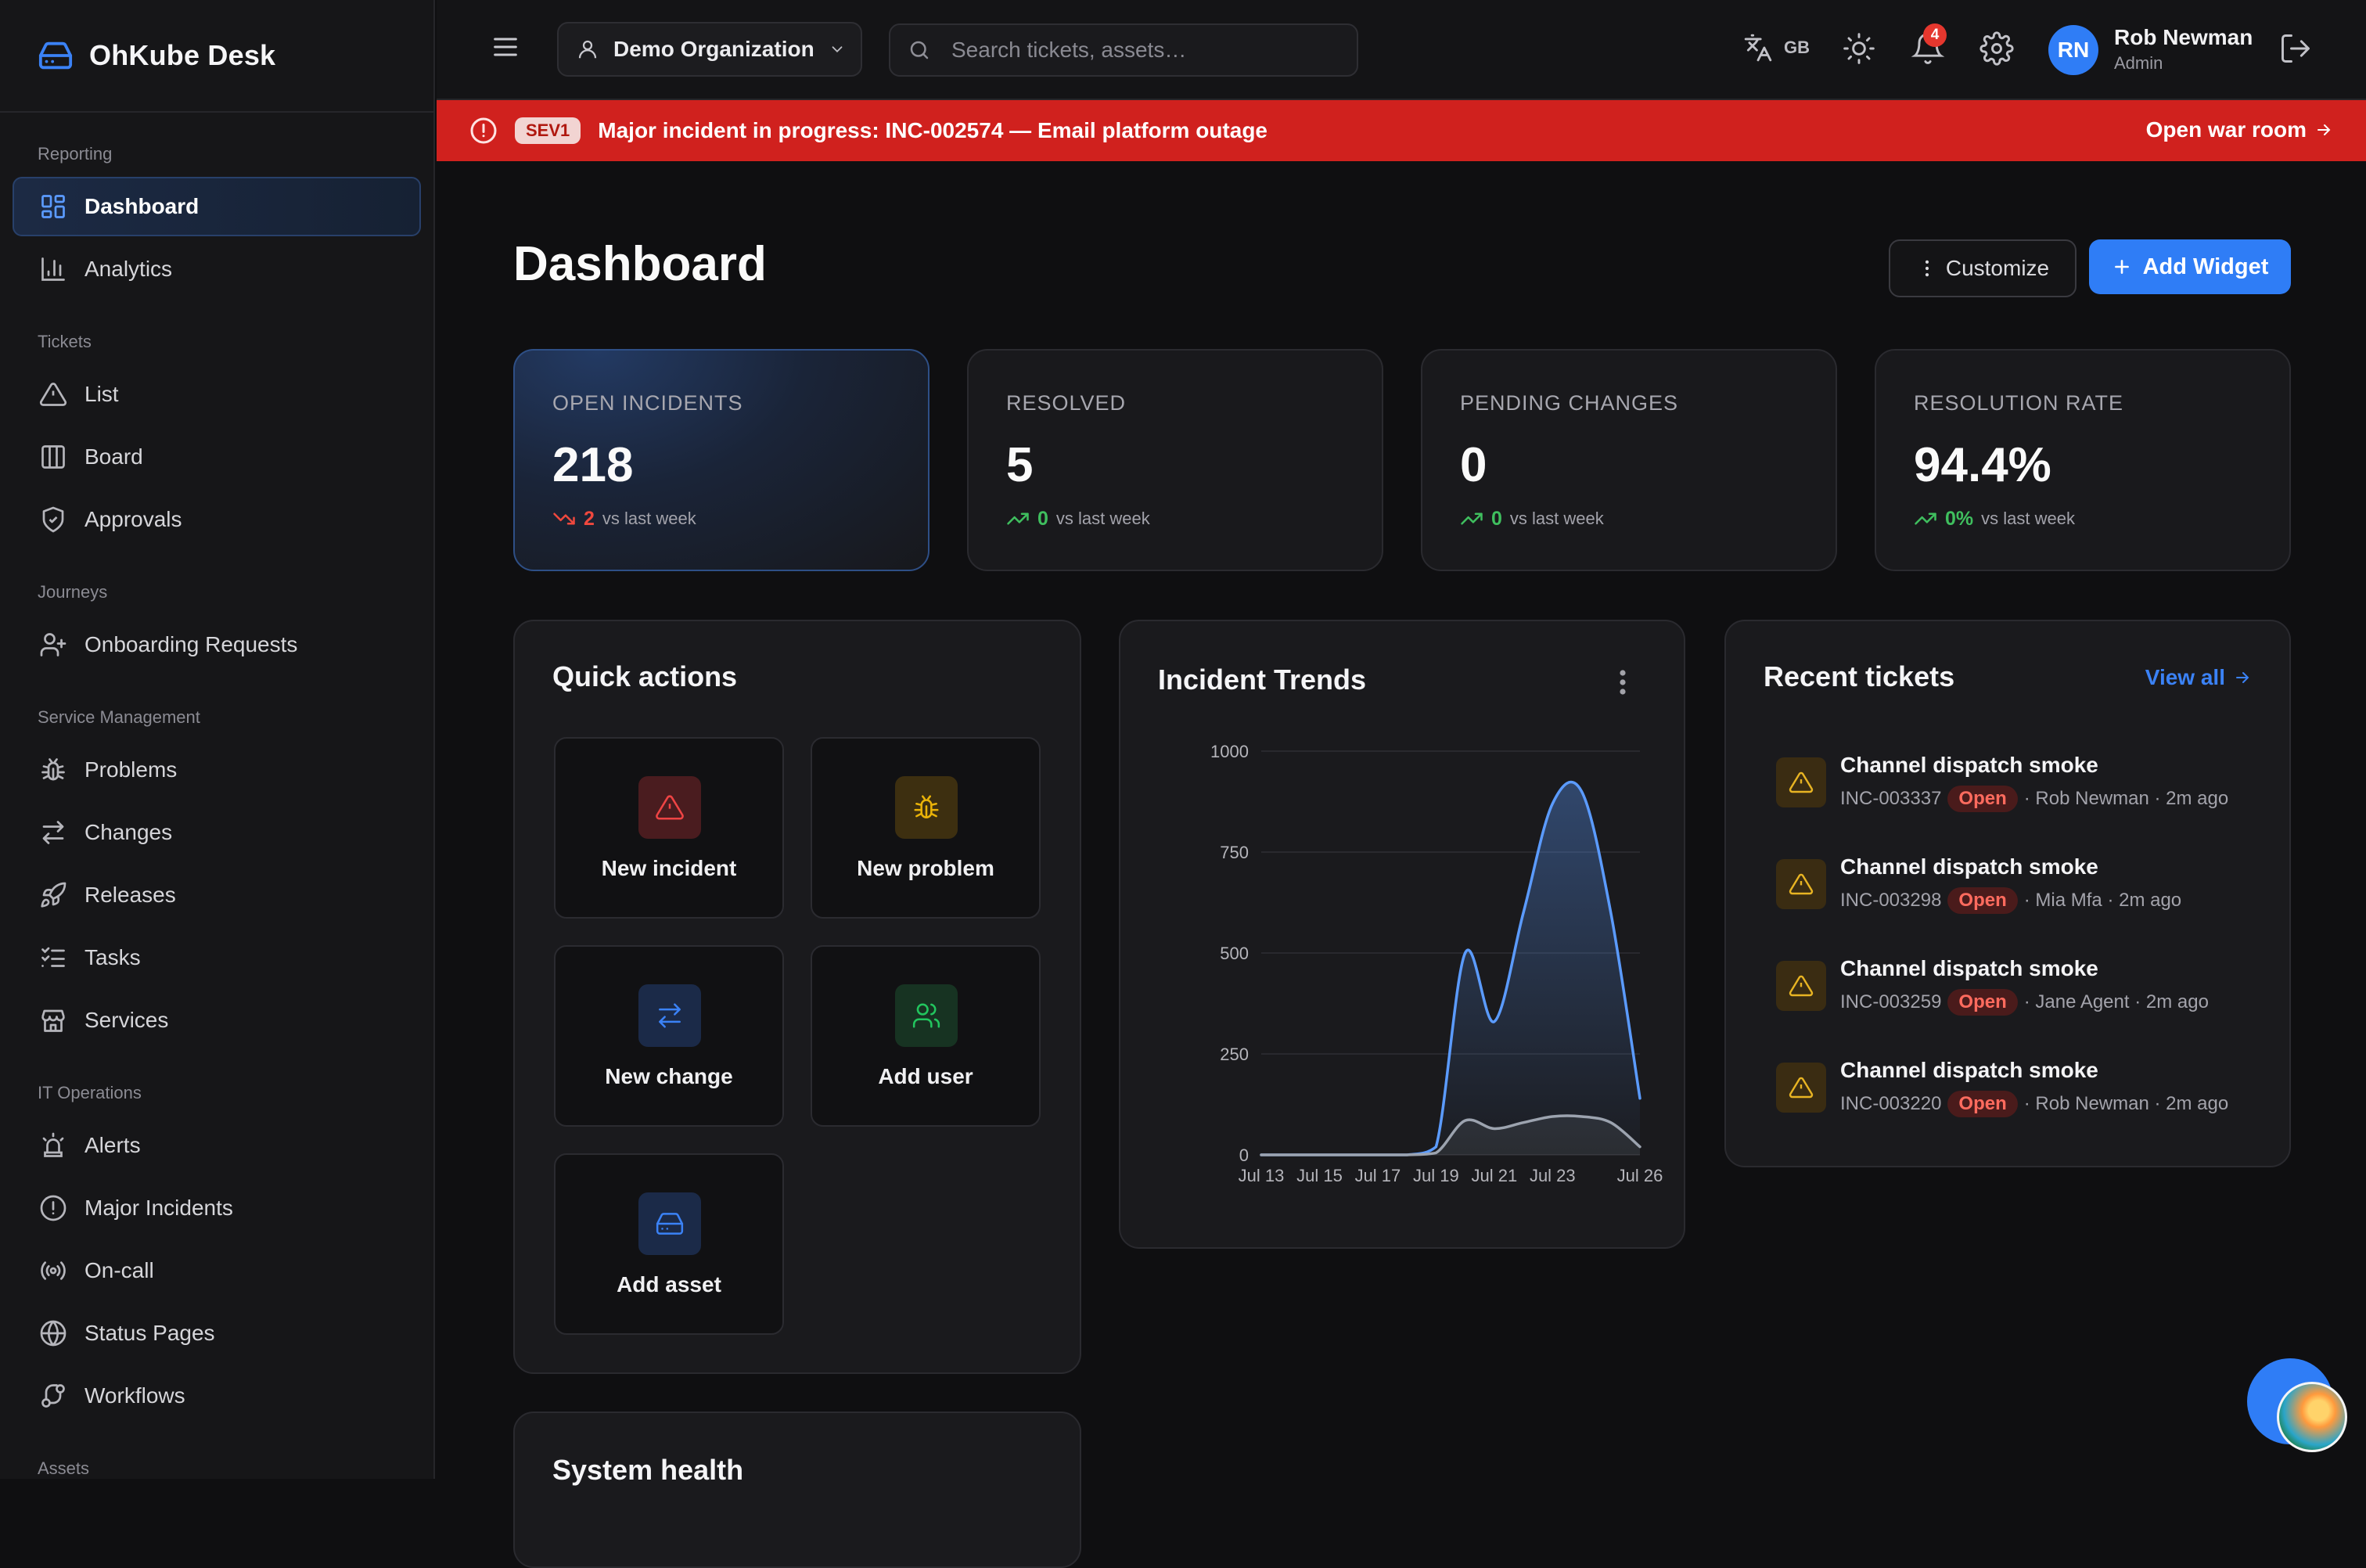  I want to click on brand-name: OhKube Desk, so click(183, 55).